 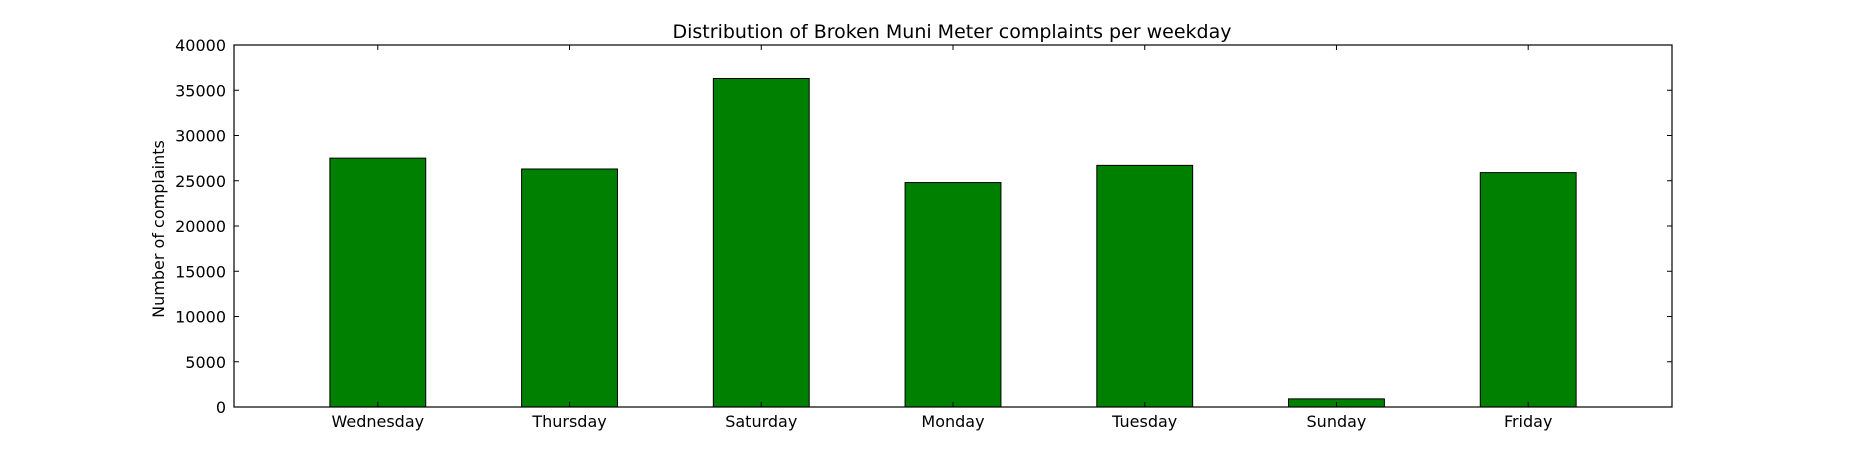 I want to click on bar-friday, so click(x=1528, y=290).